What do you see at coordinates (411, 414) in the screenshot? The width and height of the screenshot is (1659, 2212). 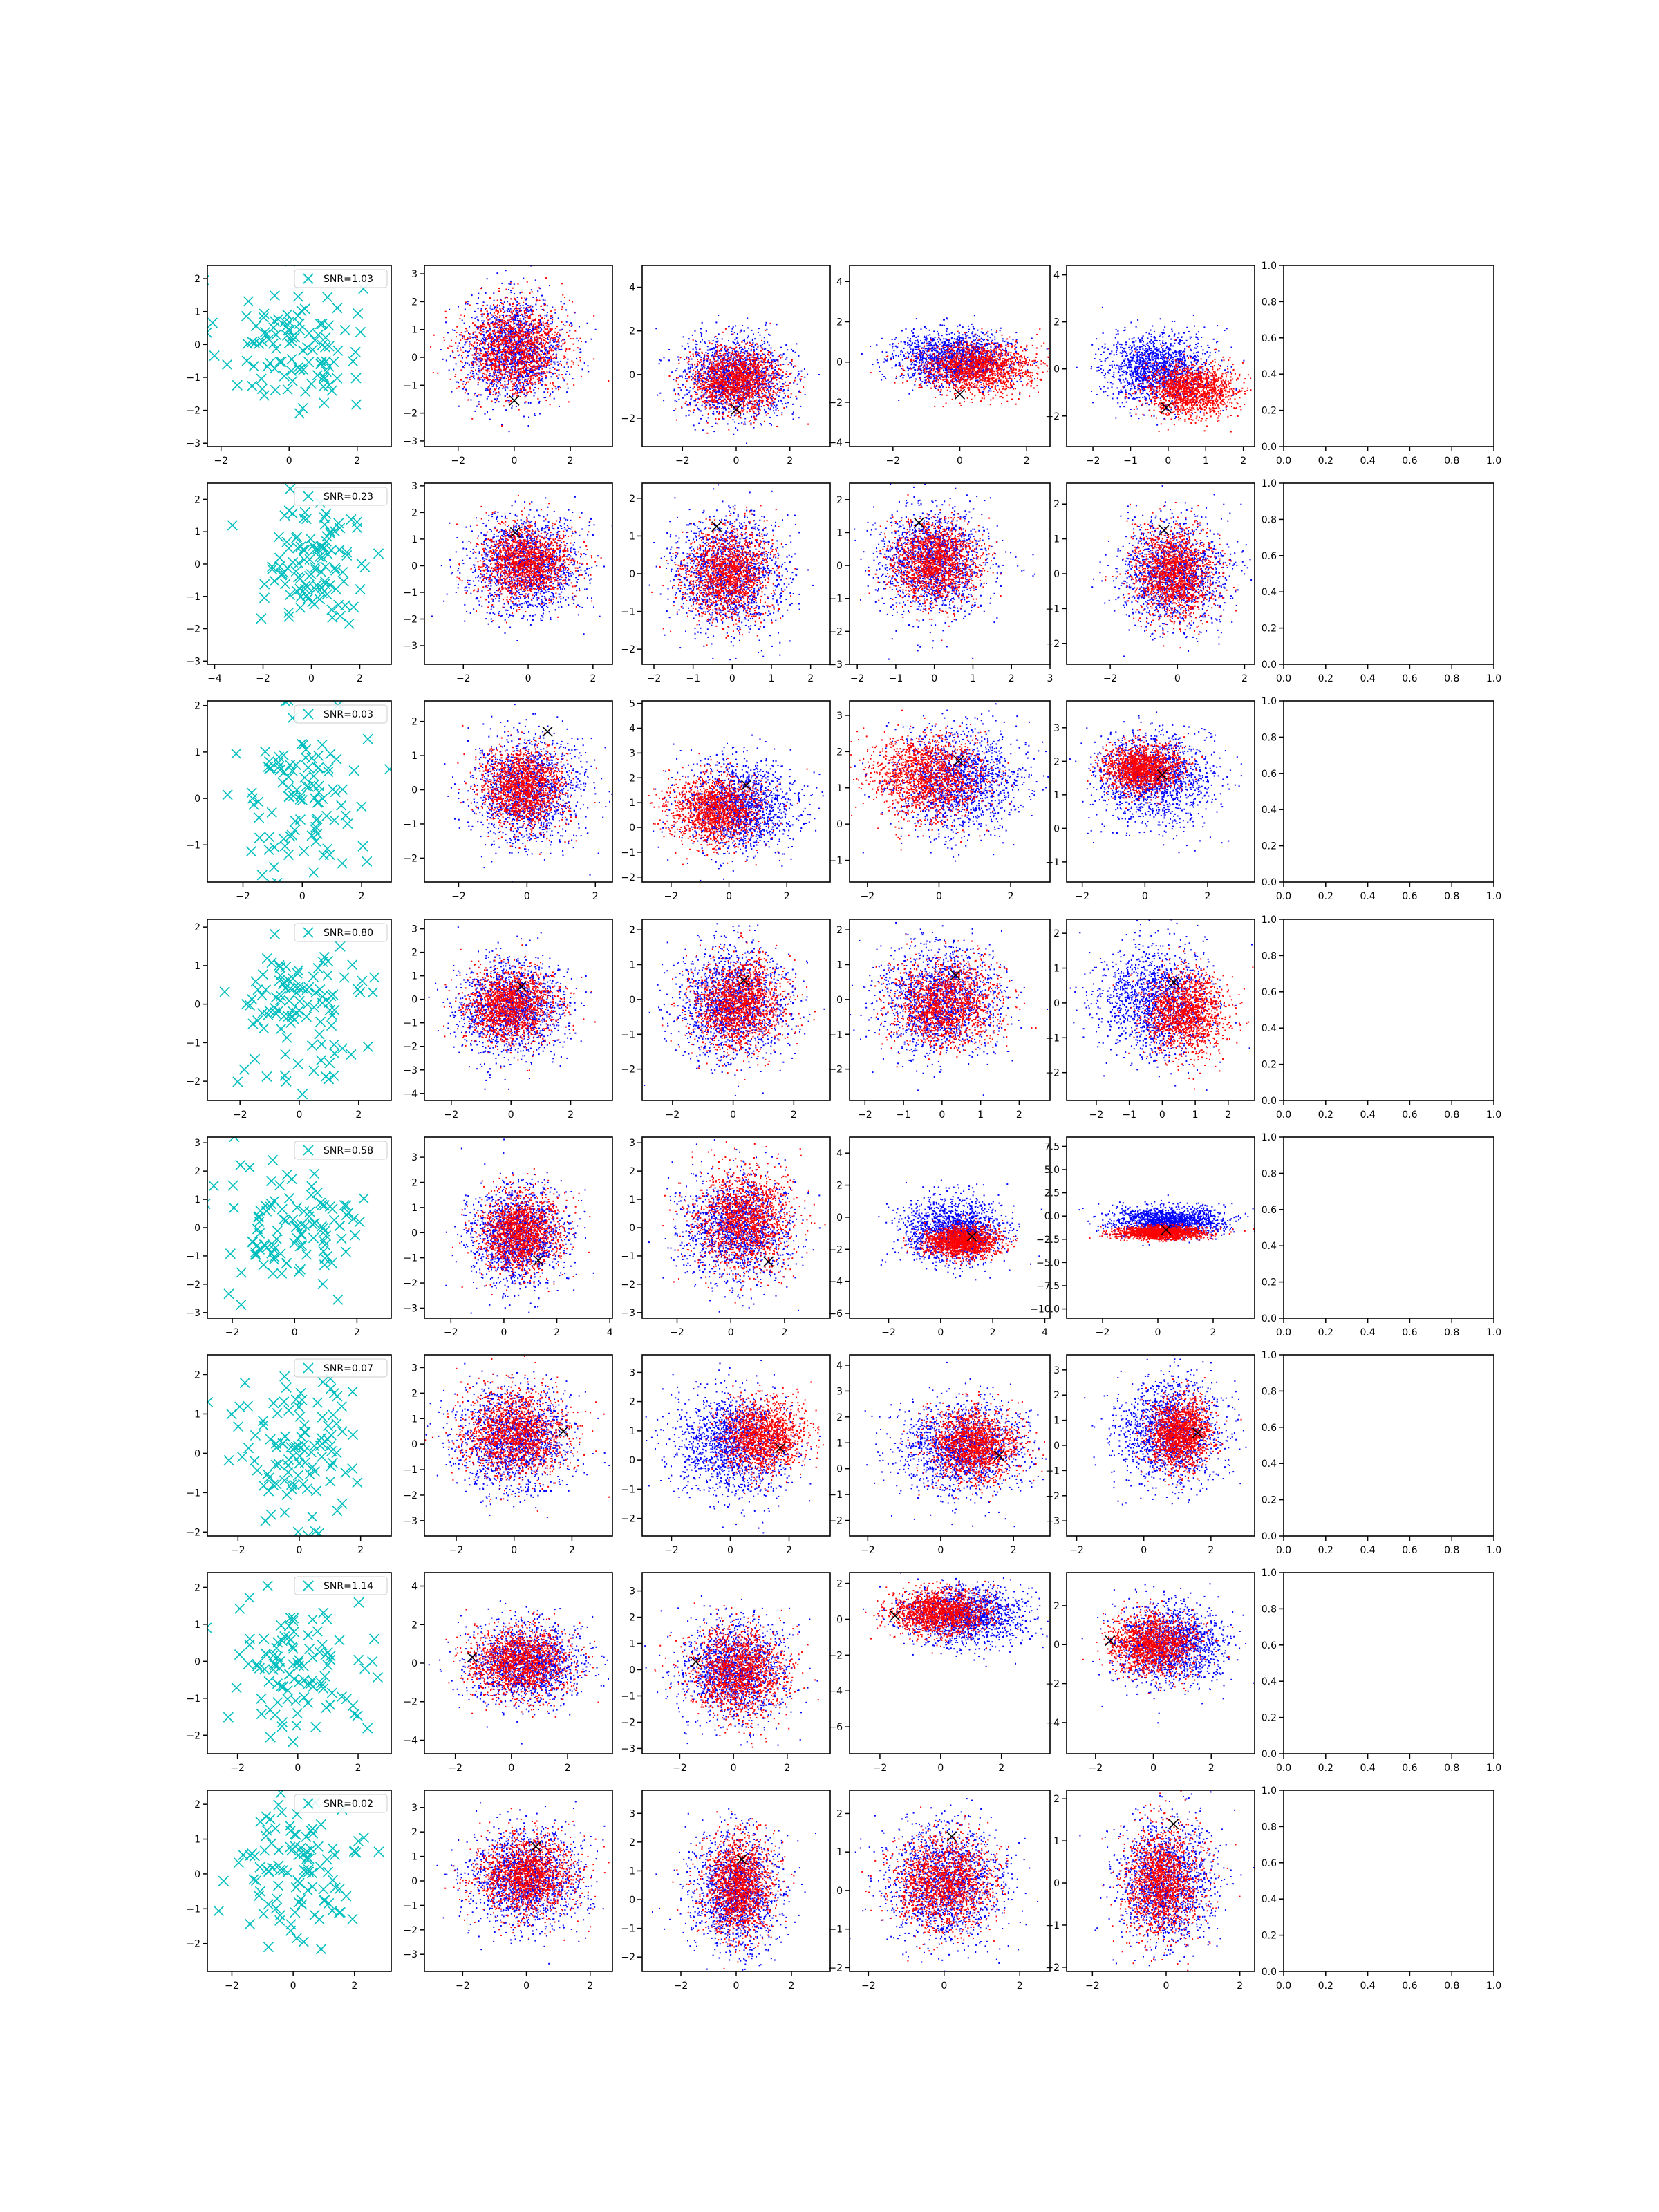 I see `y-tick-label: −2` at bounding box center [411, 414].